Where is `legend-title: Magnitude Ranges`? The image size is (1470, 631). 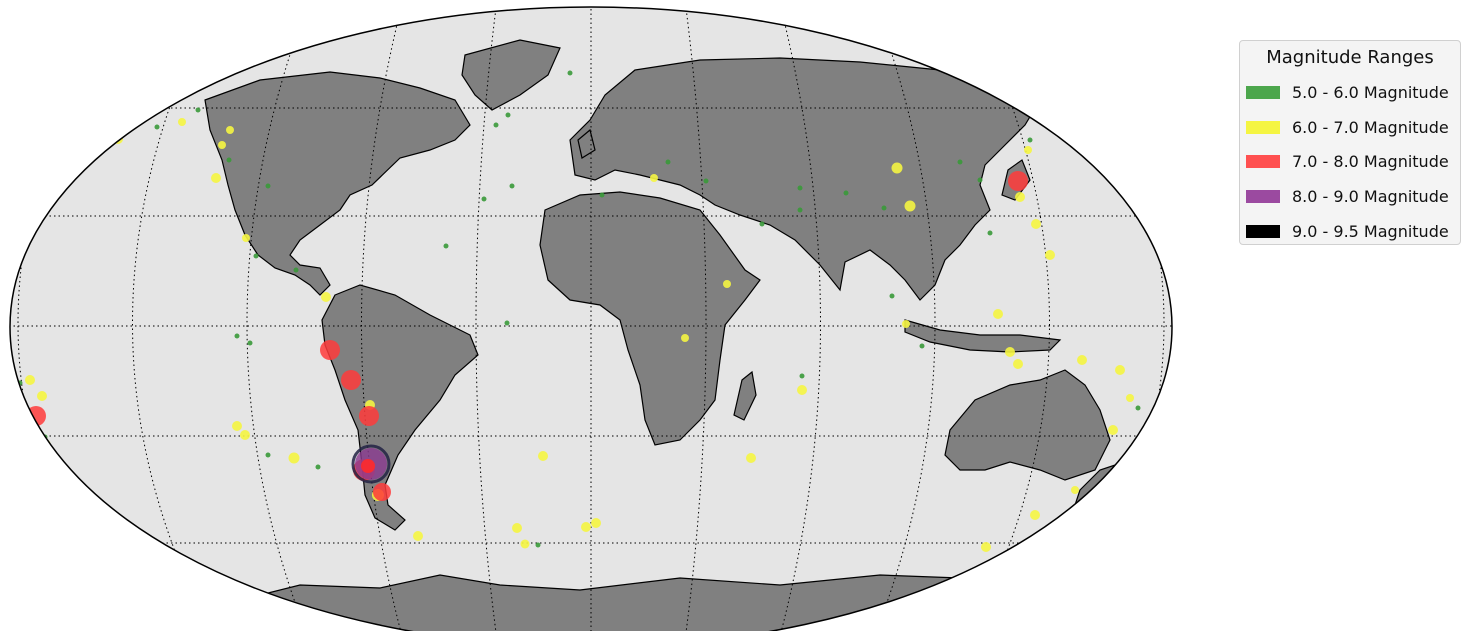 legend-title: Magnitude Ranges is located at coordinates (1350, 57).